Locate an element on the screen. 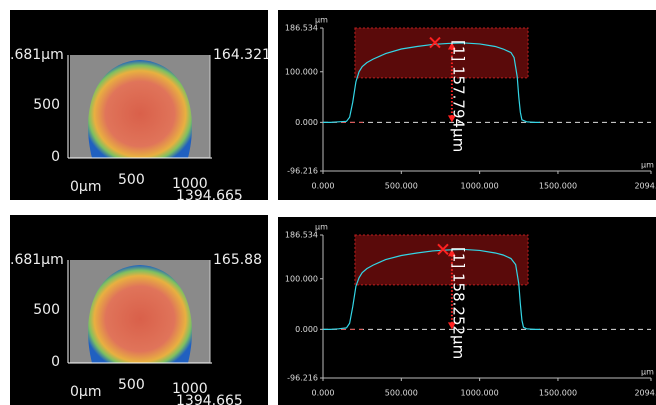  measure-label: [1] 158.252μm is located at coordinates (458, 303).